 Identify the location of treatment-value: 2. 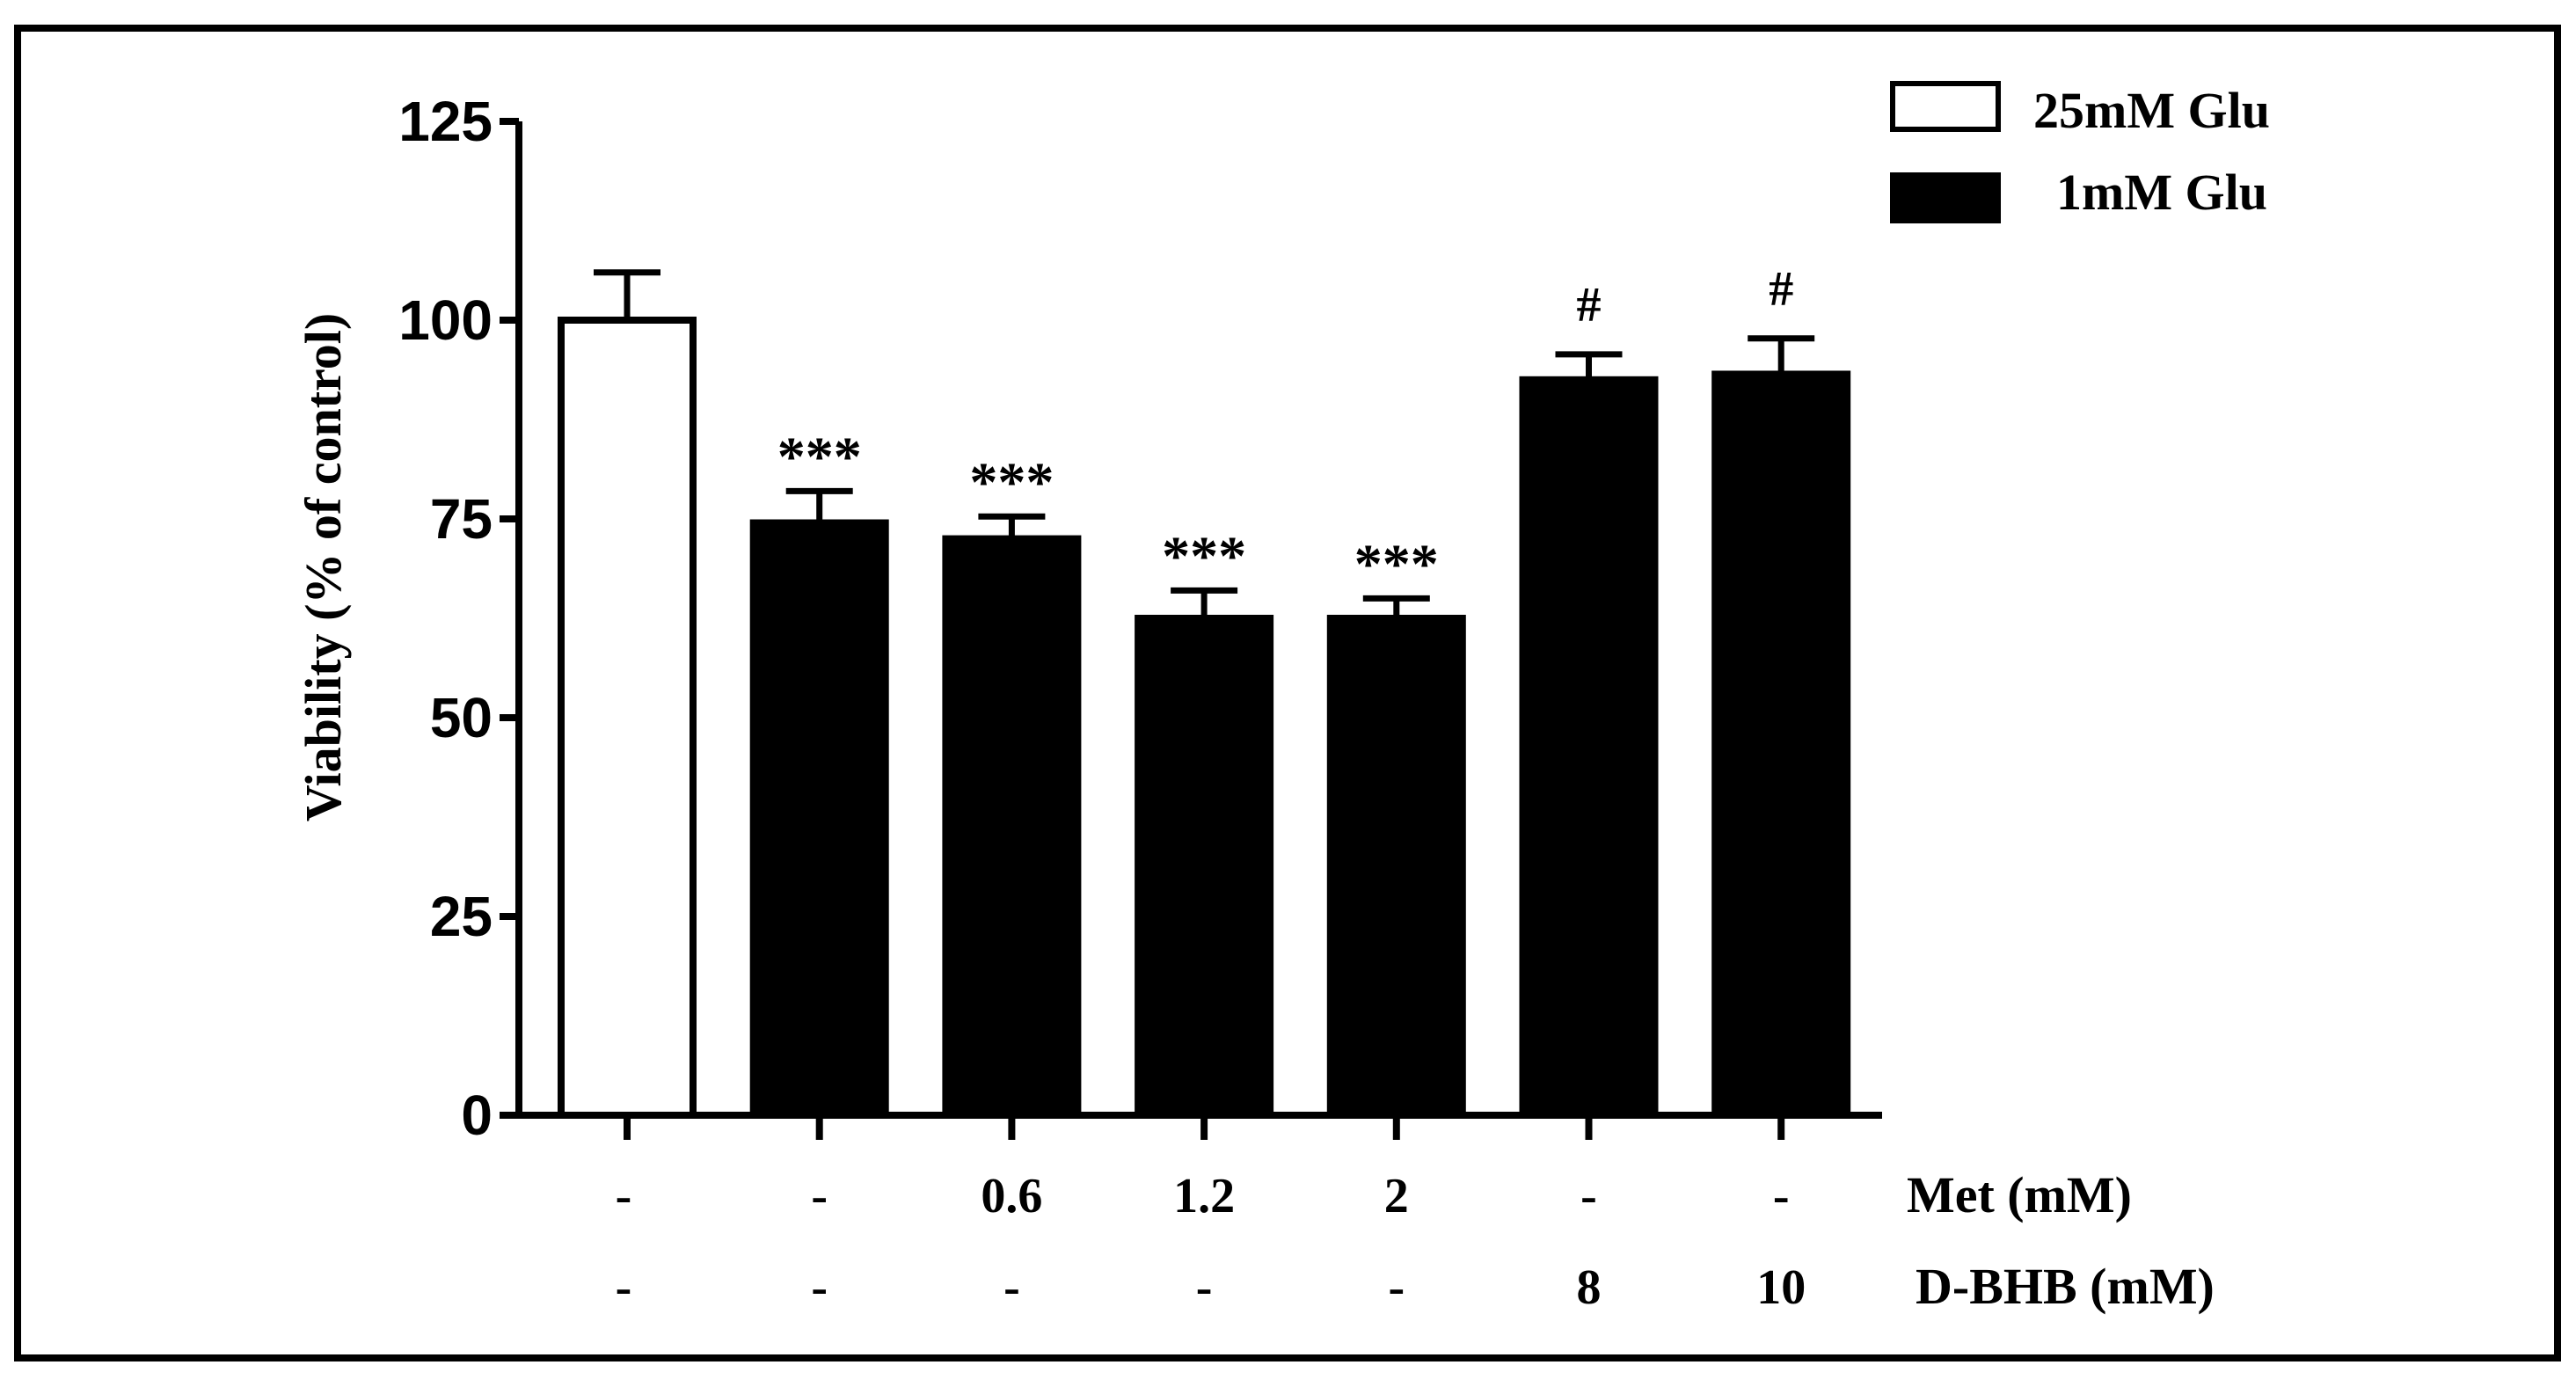
(1396, 1196).